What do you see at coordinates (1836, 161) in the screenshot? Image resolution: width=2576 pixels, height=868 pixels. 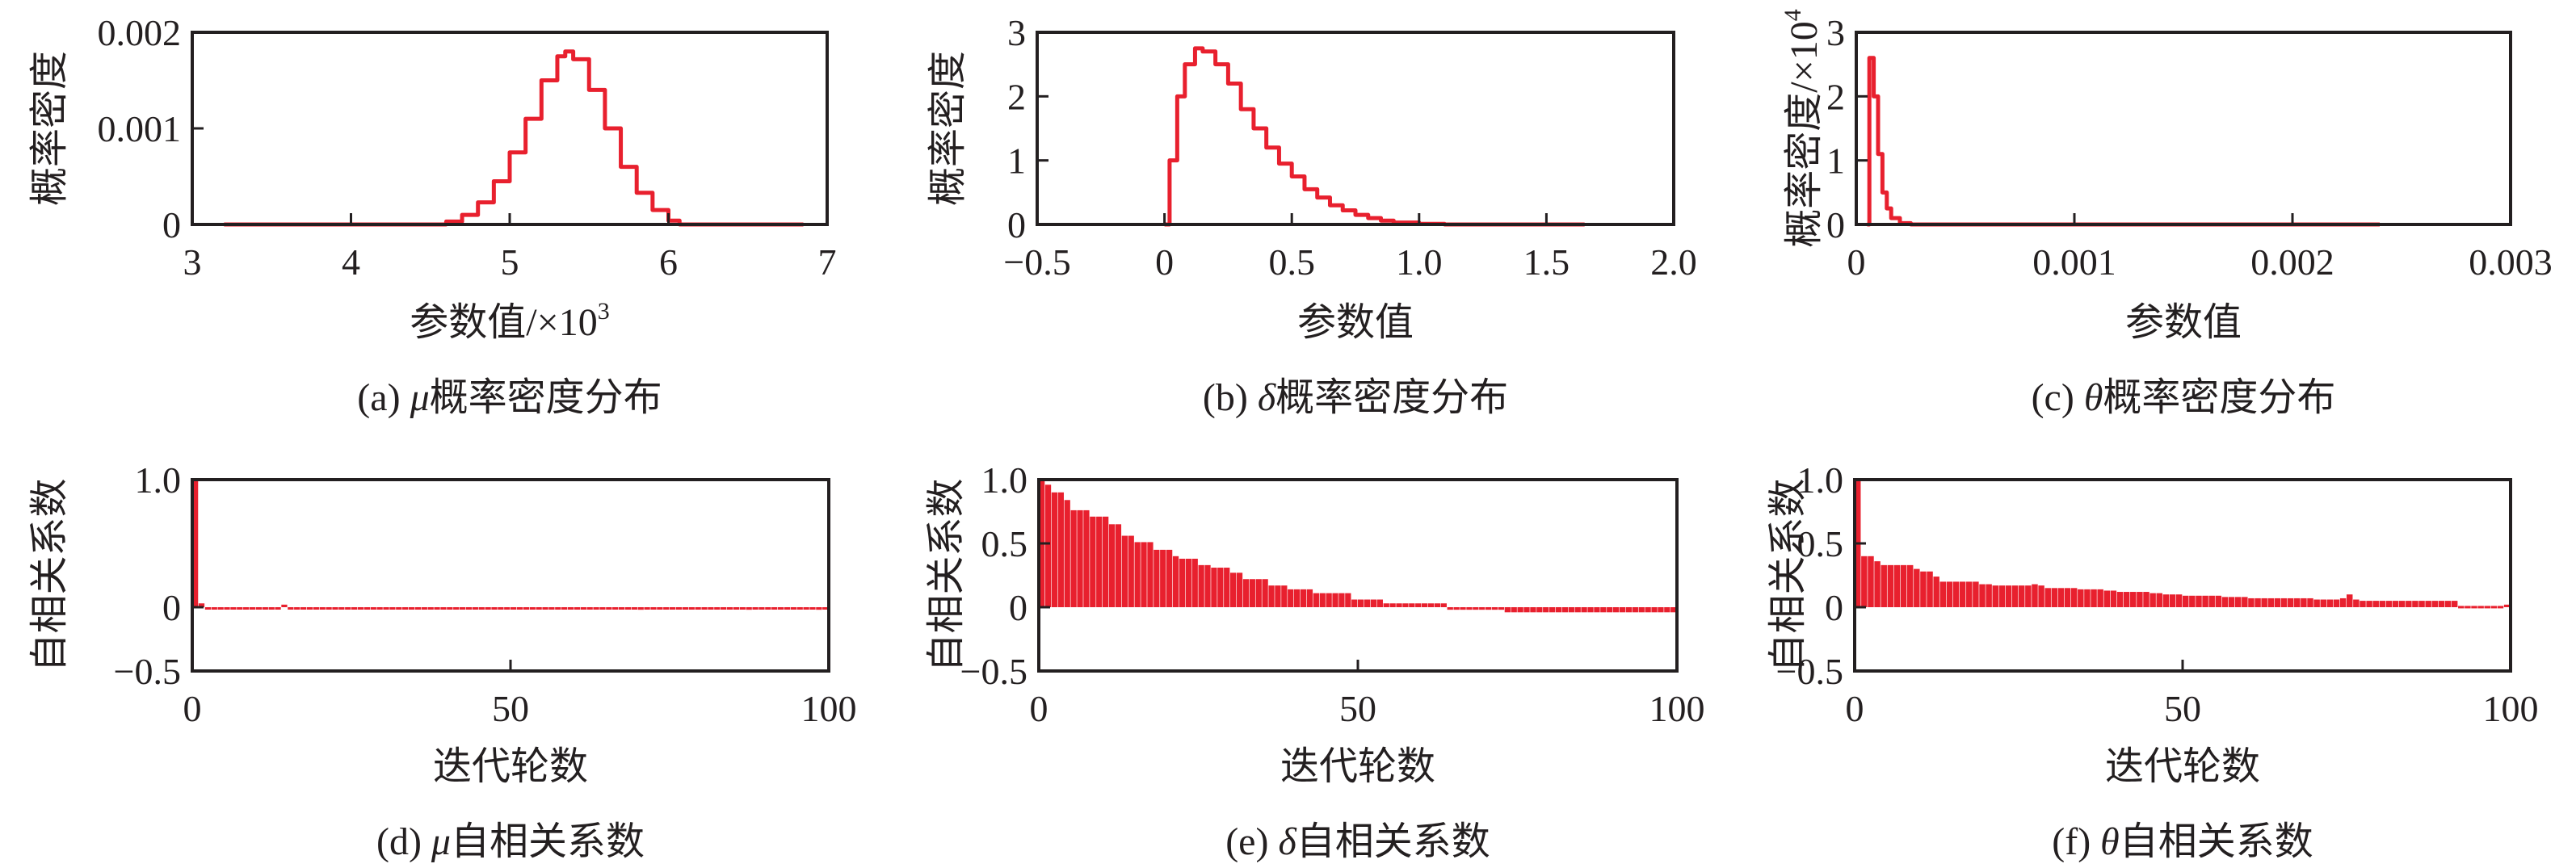 I see `y-tick-label: 1` at bounding box center [1836, 161].